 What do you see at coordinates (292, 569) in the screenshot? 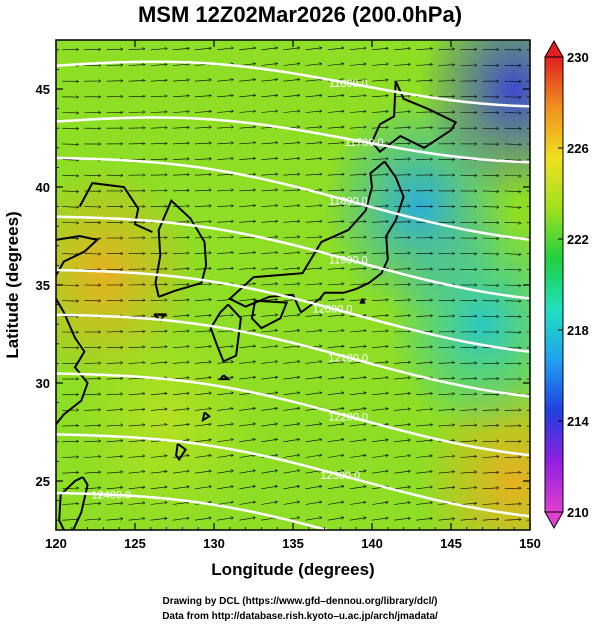
I see `x-axis-label: Longitude (degrees)` at bounding box center [292, 569].